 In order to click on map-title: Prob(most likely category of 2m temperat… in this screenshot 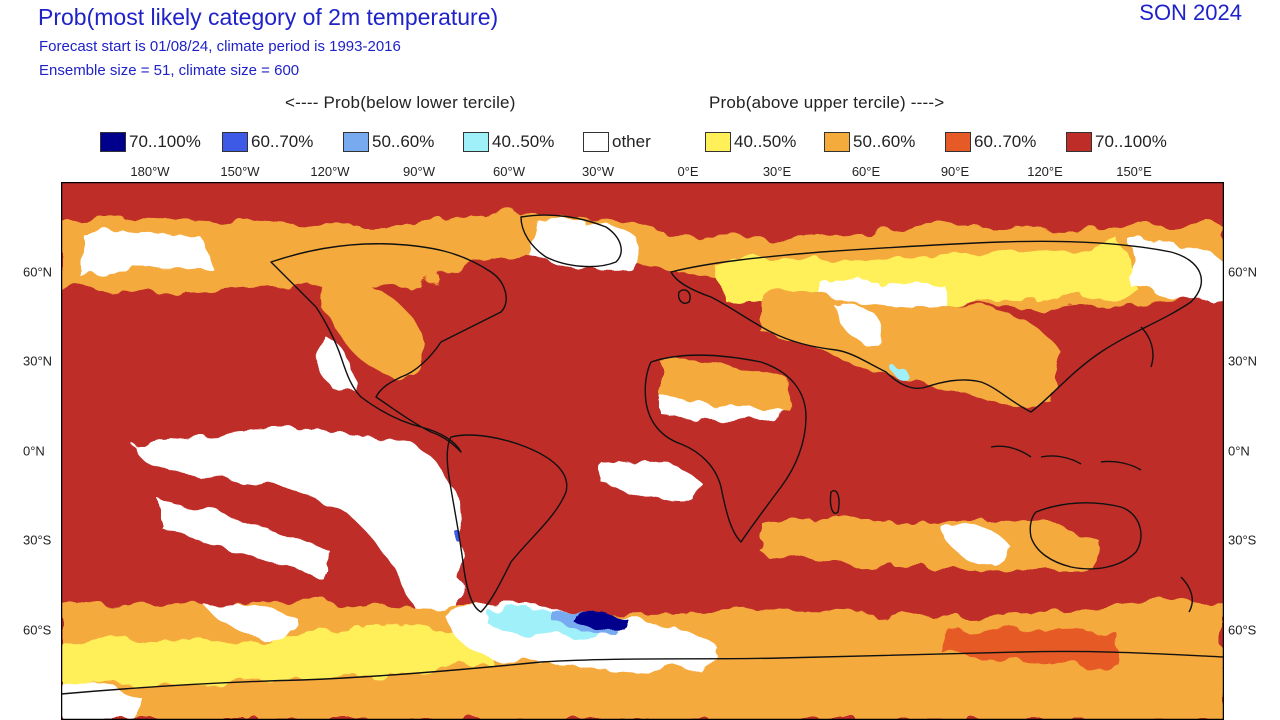, I will do `click(268, 17)`.